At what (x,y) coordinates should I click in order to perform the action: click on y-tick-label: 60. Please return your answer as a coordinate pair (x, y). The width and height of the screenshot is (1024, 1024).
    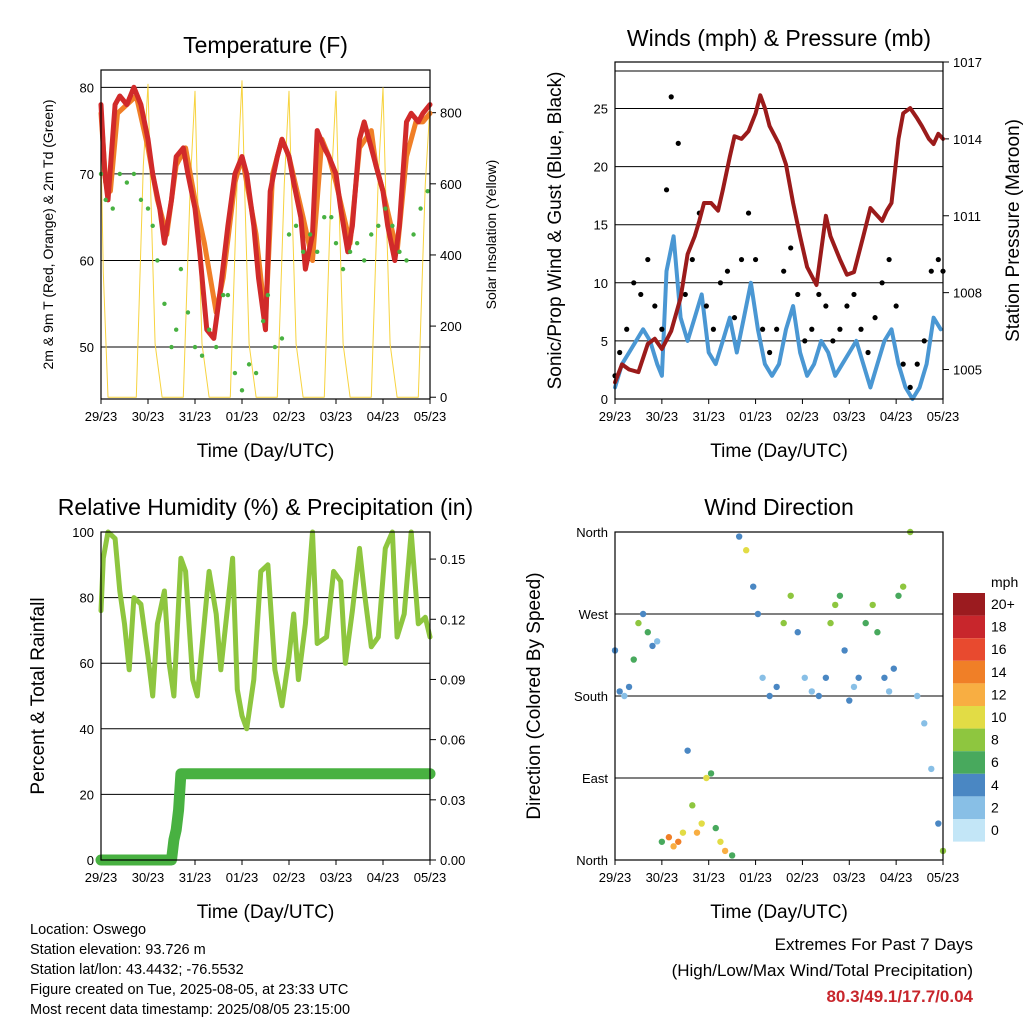
    Looking at the image, I should click on (87, 663).